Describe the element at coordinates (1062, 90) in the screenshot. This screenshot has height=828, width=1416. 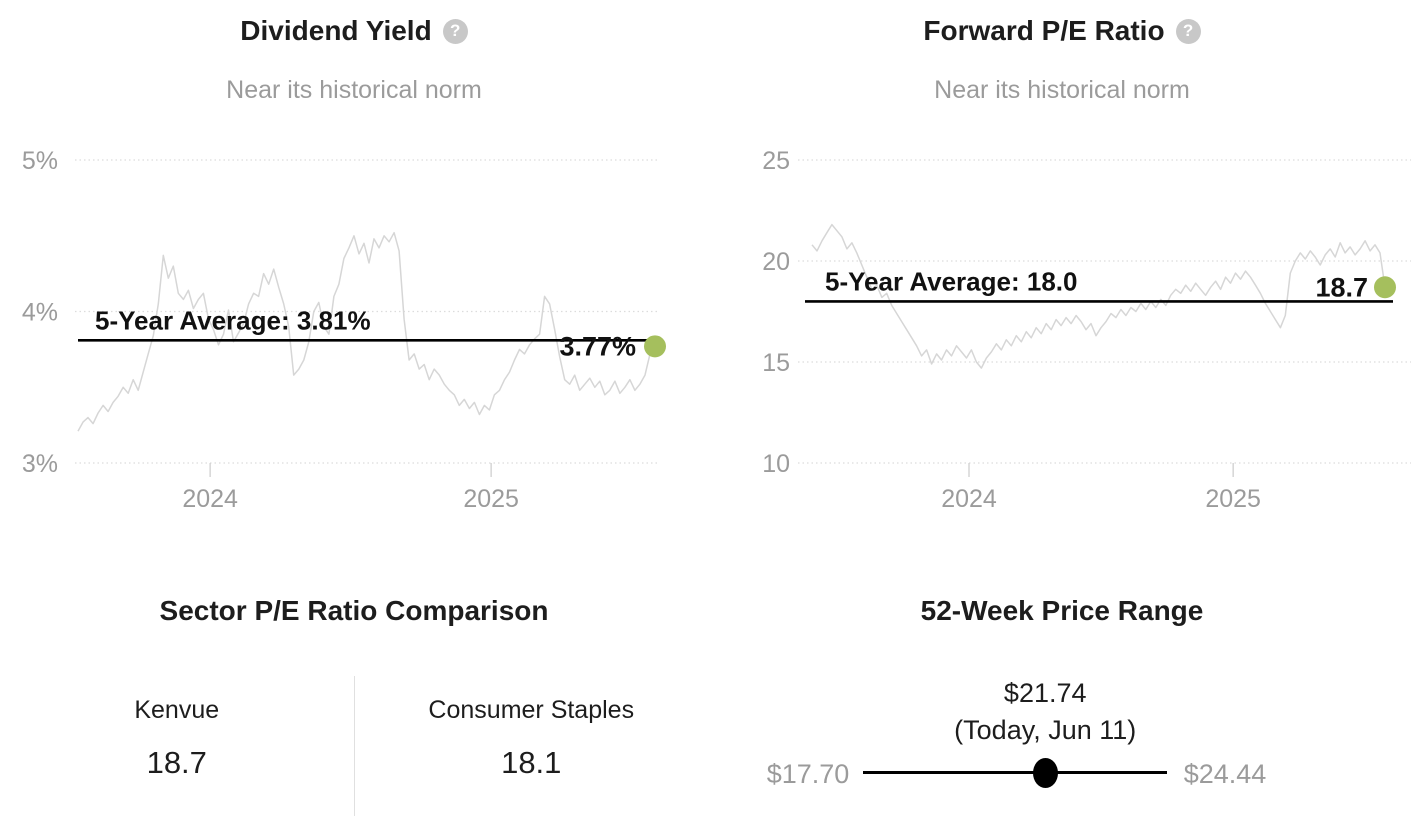
I see `forward-pe-subtitle: Near its historical norm` at that location.